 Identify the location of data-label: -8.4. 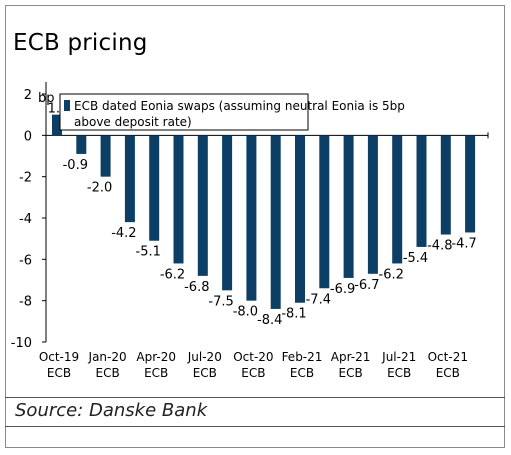
(269, 320).